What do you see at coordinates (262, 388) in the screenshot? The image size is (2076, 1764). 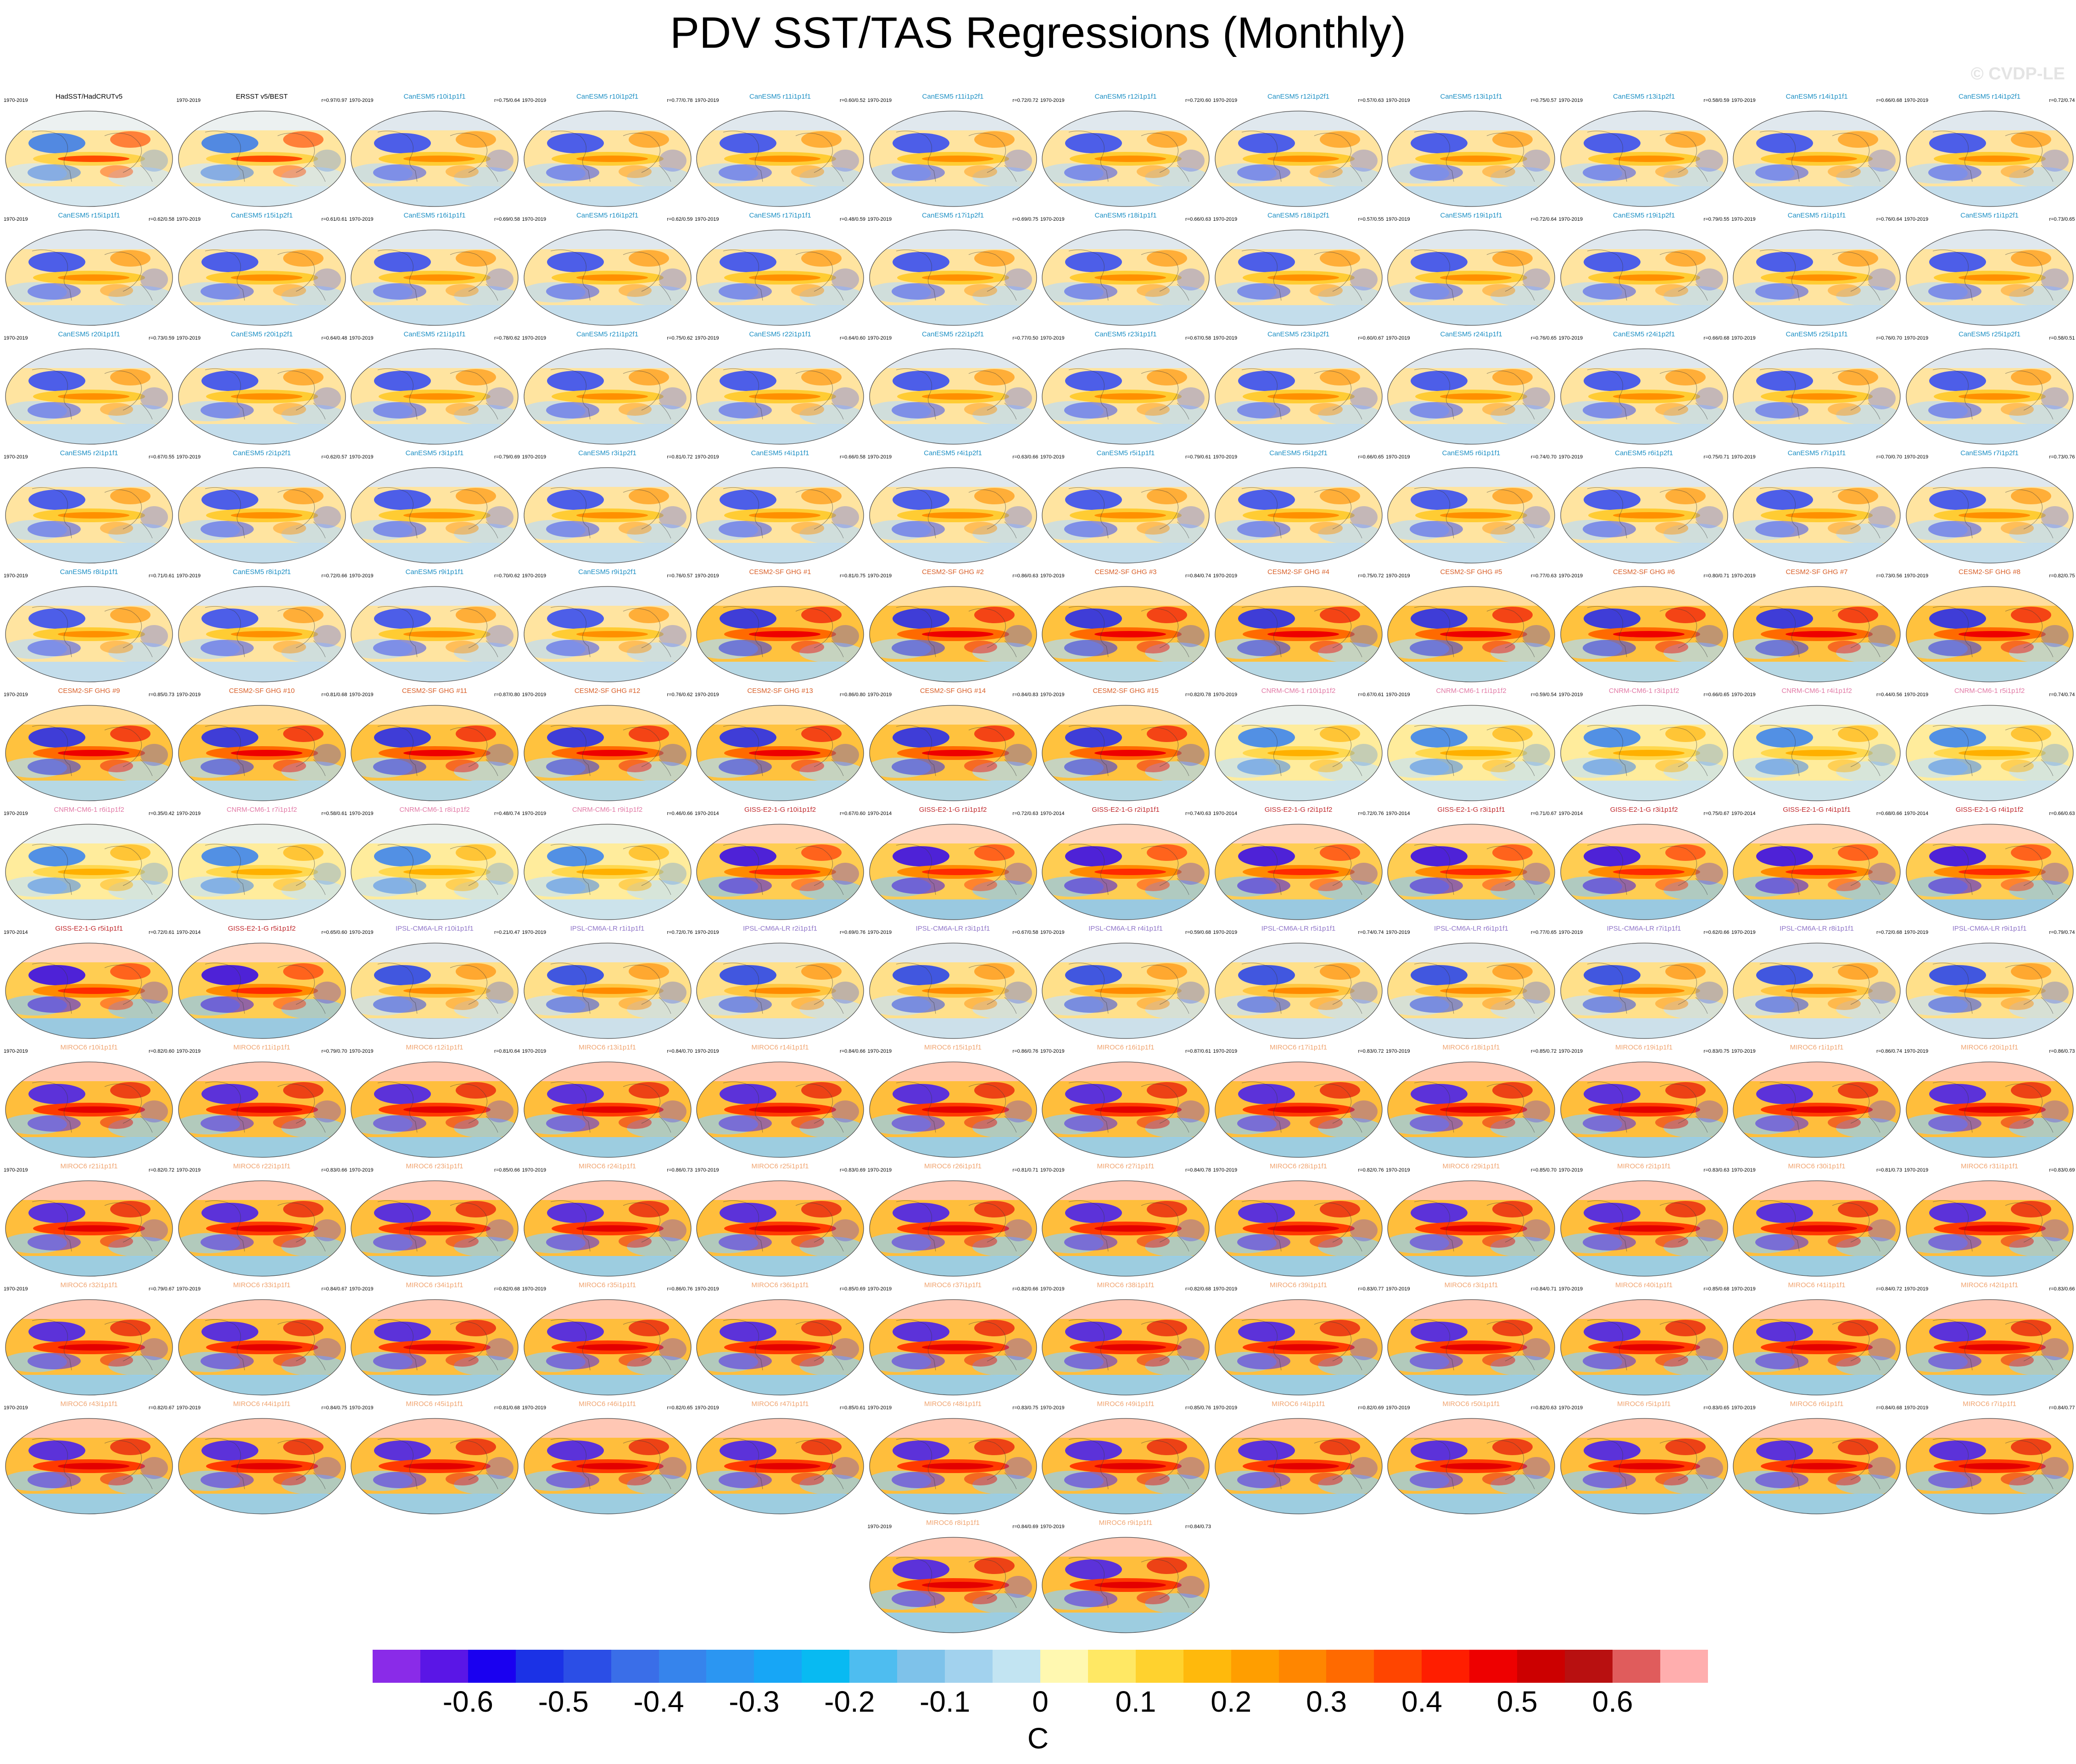 I see `map-panel: CanESM5 r20i1p2f1 1970-2019 r=0.64/0.48` at bounding box center [262, 388].